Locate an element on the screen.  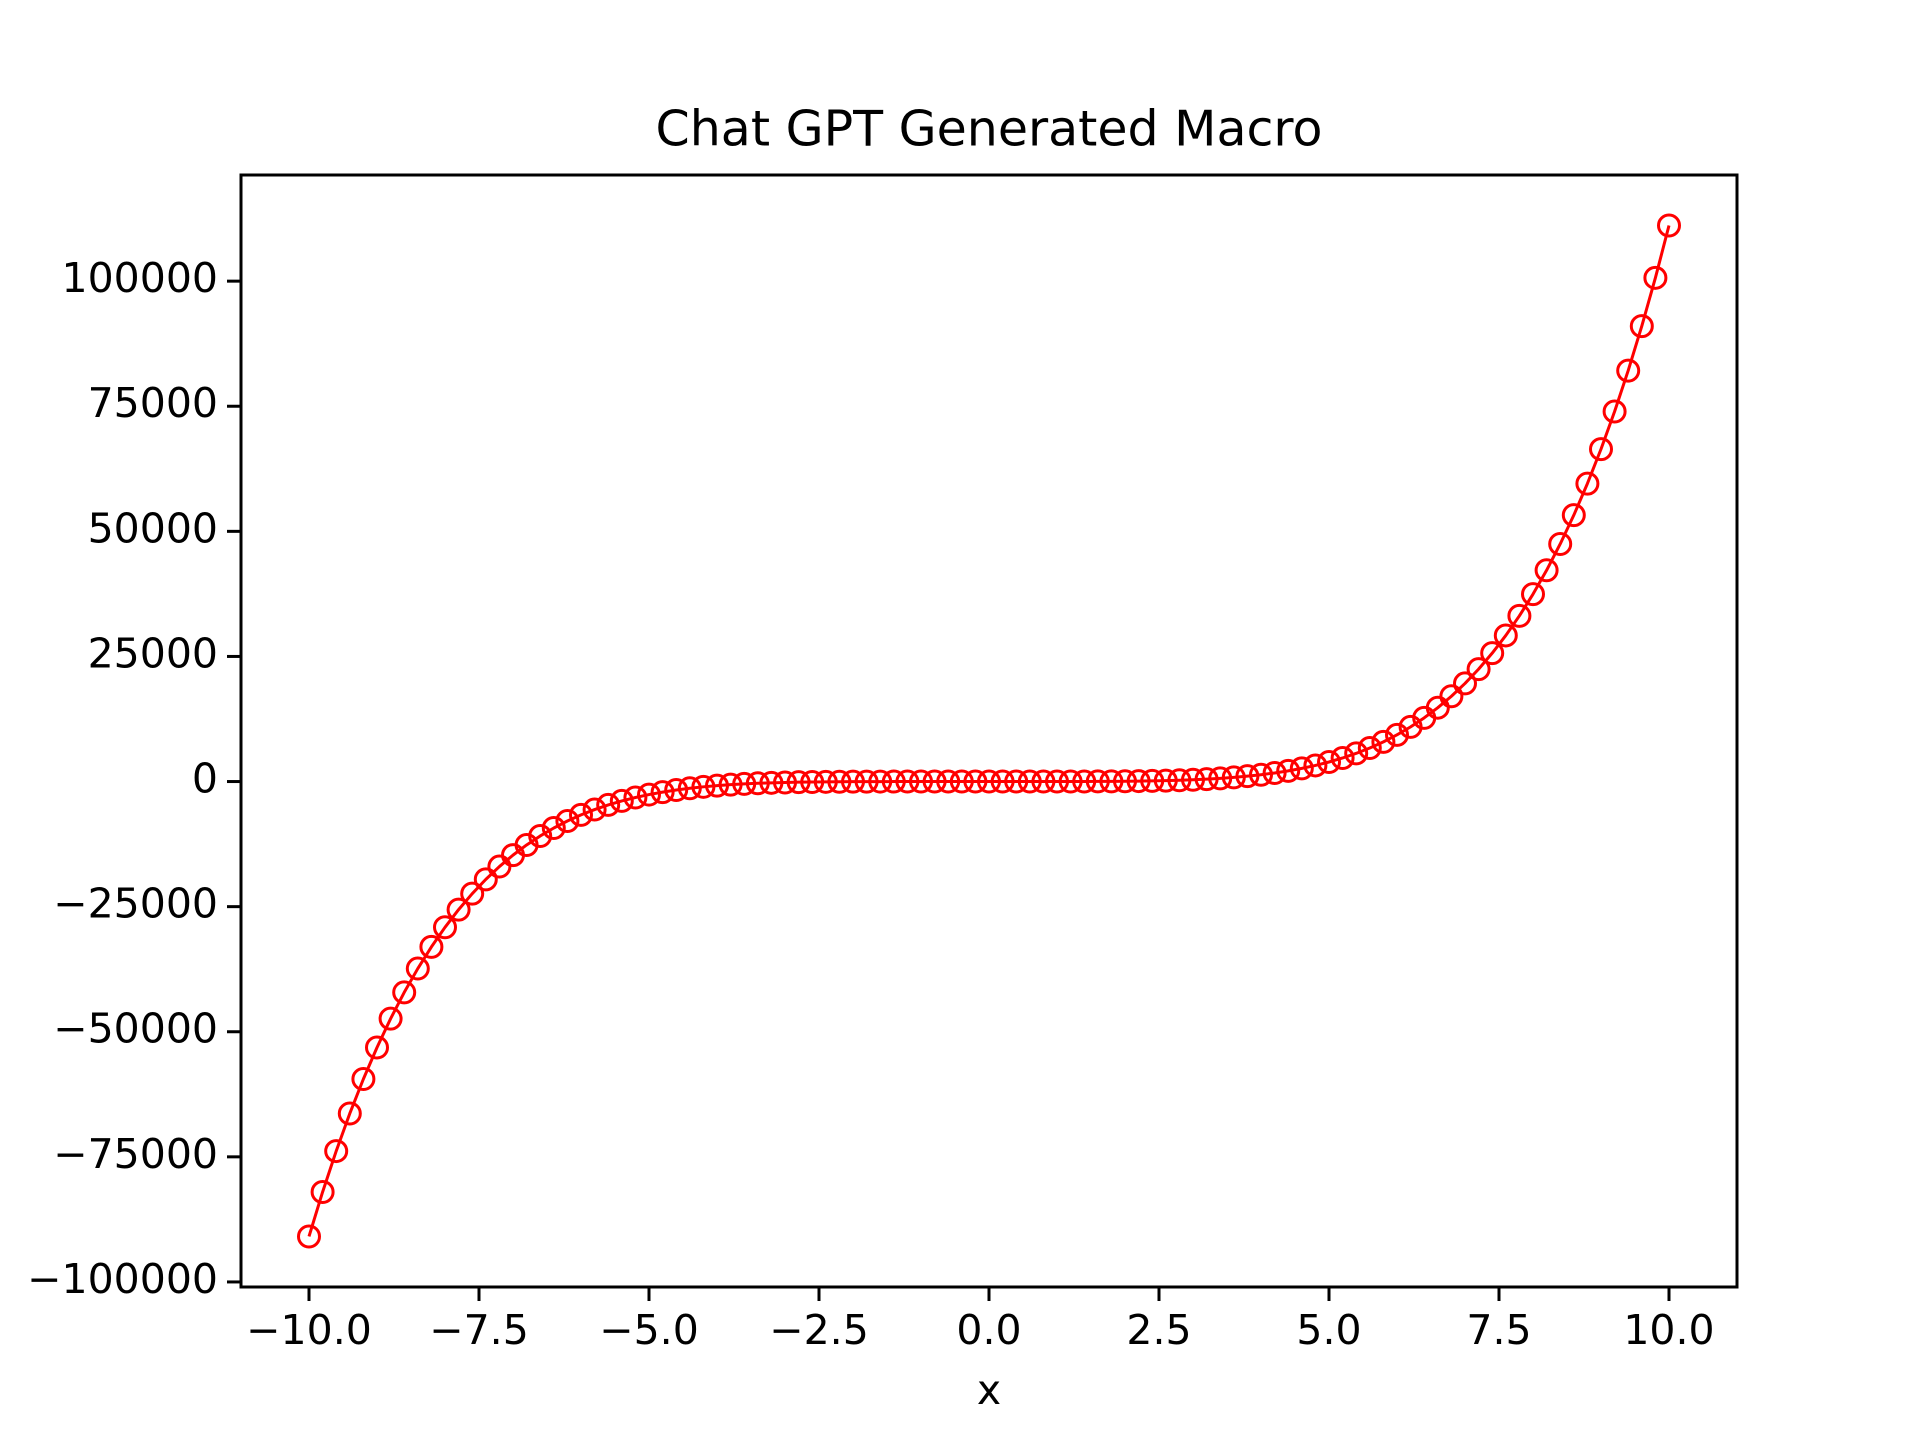
y-tick-label: 0 is located at coordinates (205, 779).